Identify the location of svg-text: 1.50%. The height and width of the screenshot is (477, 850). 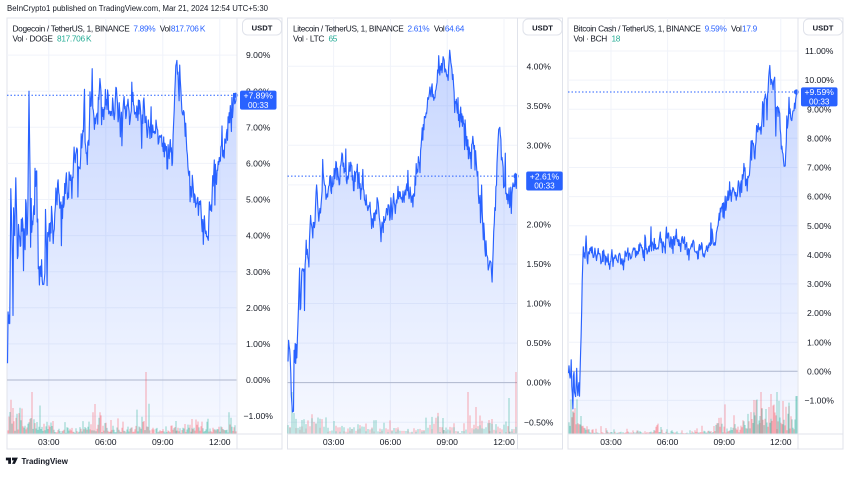
(539, 264).